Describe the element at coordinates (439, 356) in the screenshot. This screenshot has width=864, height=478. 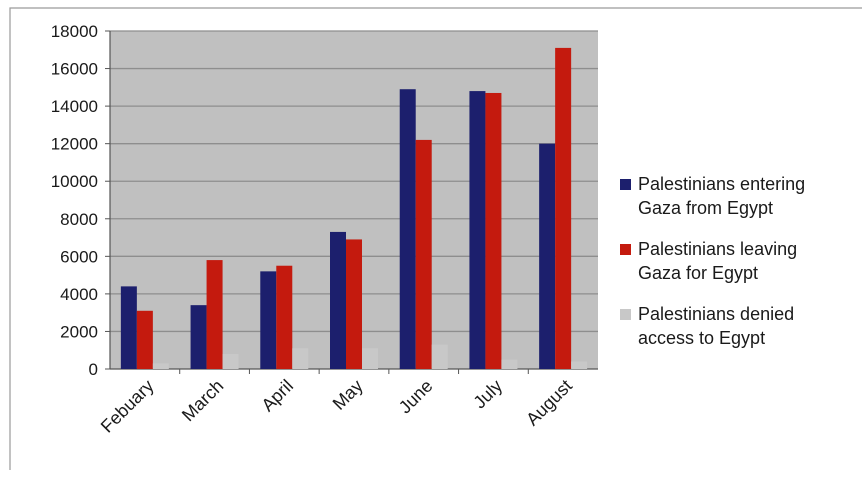
I see `bar-denied-june` at that location.